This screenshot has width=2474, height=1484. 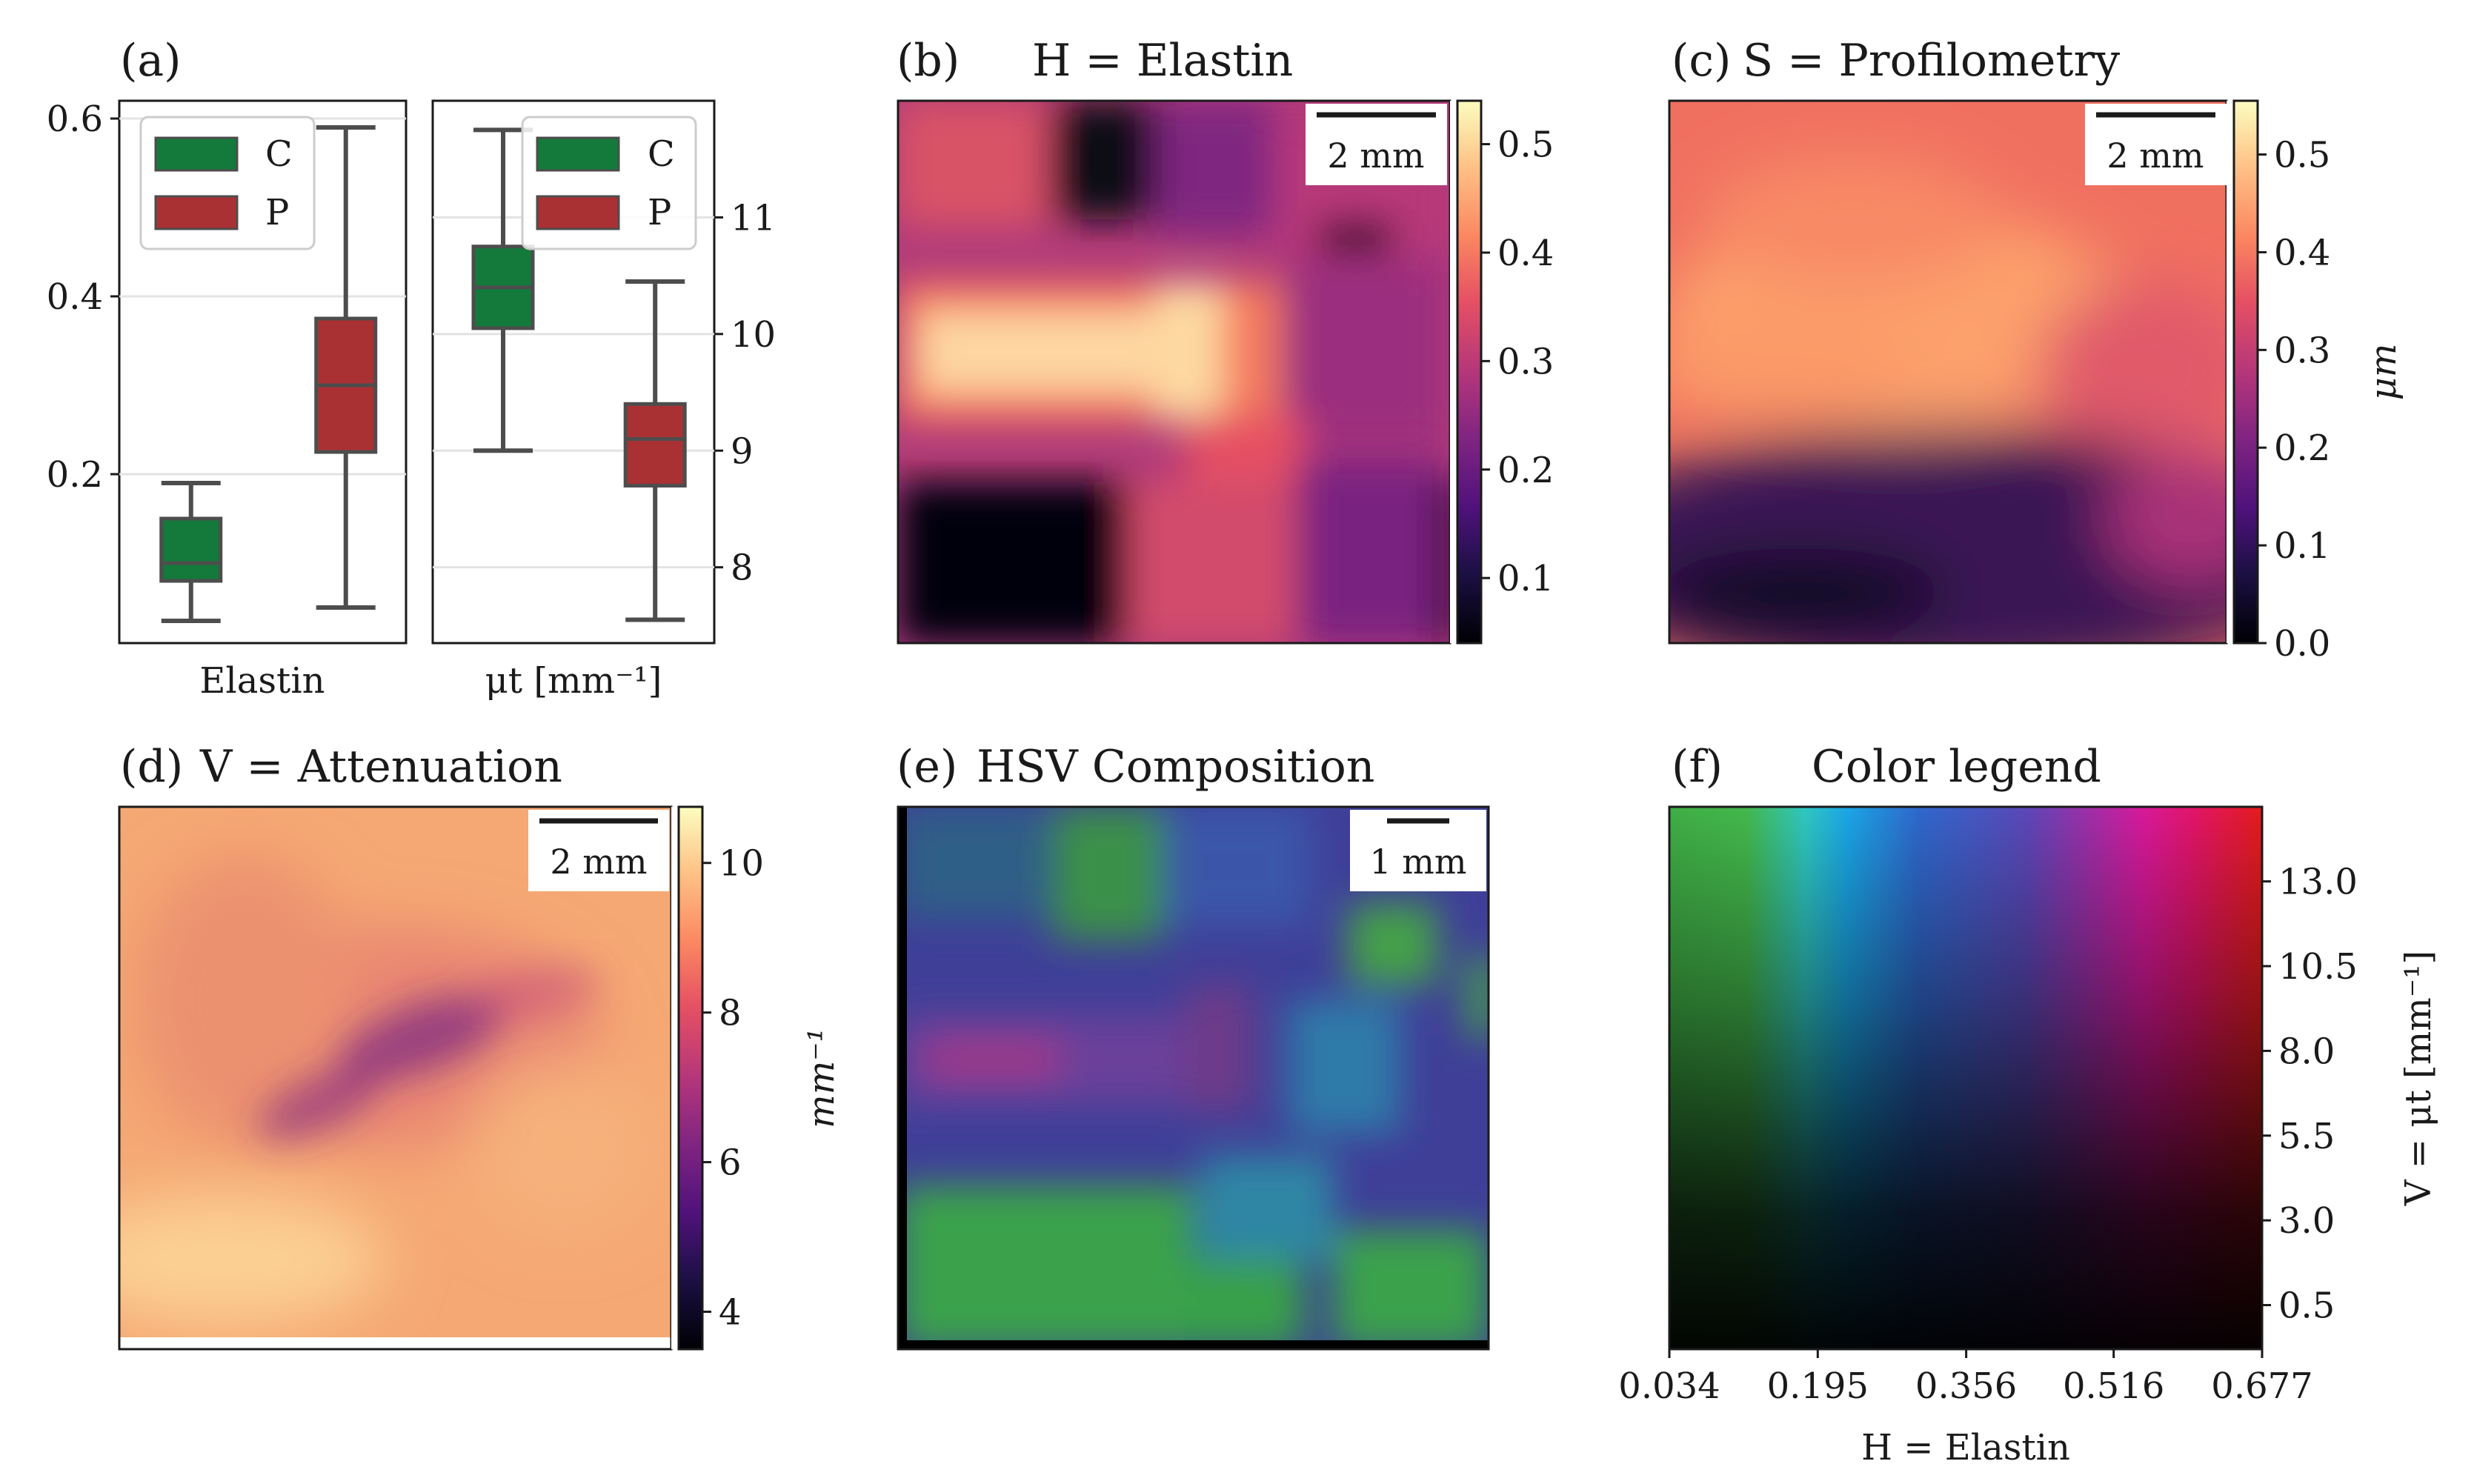 I want to click on panel-a-label: (a), so click(x=151, y=61).